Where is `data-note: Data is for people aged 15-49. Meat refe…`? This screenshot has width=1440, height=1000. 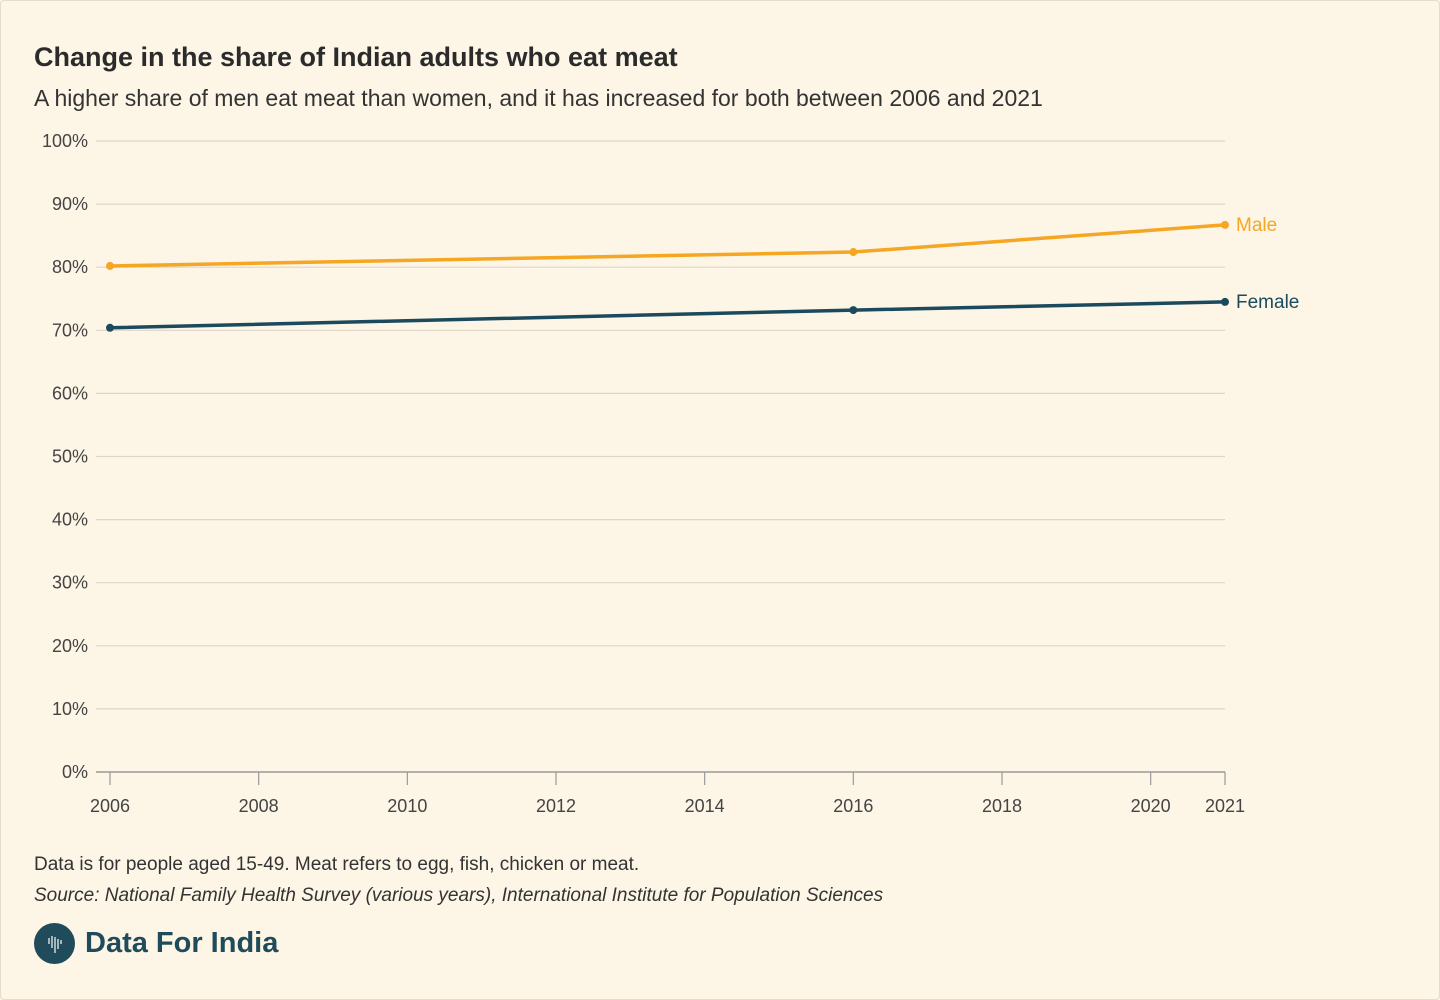
data-note: Data is for people aged 15-49. Meat refe… is located at coordinates (337, 864).